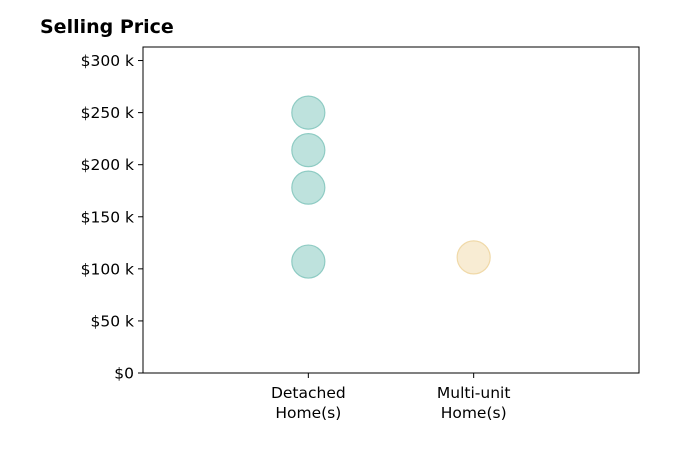  I want to click on y-tick-label: $150 k, so click(107, 217).